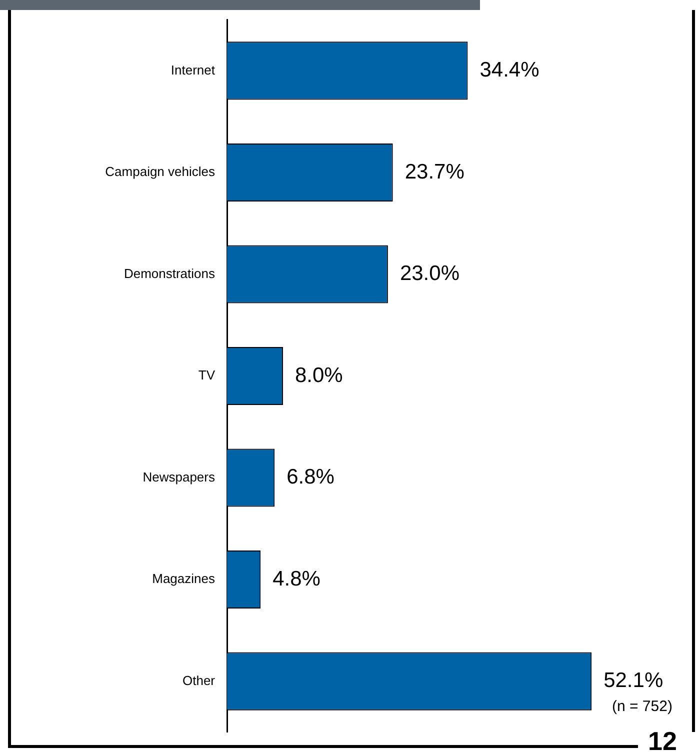 Image resolution: width=700 pixels, height=752 pixels. I want to click on data-label: 6.8%, so click(310, 477).